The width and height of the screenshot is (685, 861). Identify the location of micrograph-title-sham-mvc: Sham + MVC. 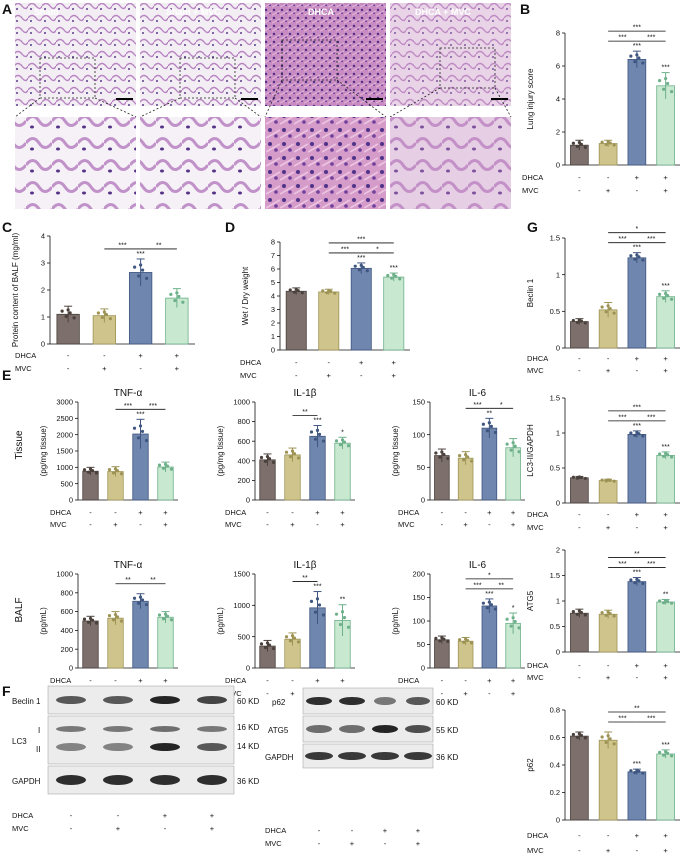
(193, 12).